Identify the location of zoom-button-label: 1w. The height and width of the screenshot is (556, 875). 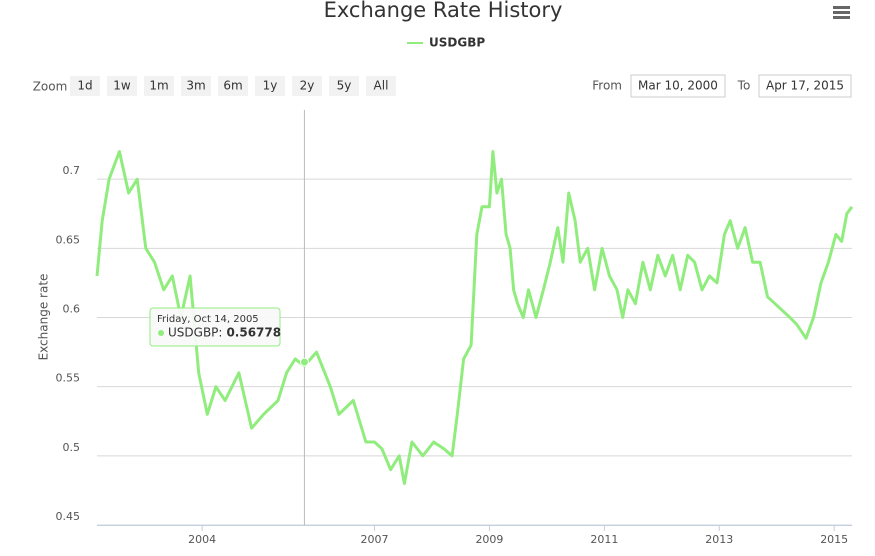
(122, 86).